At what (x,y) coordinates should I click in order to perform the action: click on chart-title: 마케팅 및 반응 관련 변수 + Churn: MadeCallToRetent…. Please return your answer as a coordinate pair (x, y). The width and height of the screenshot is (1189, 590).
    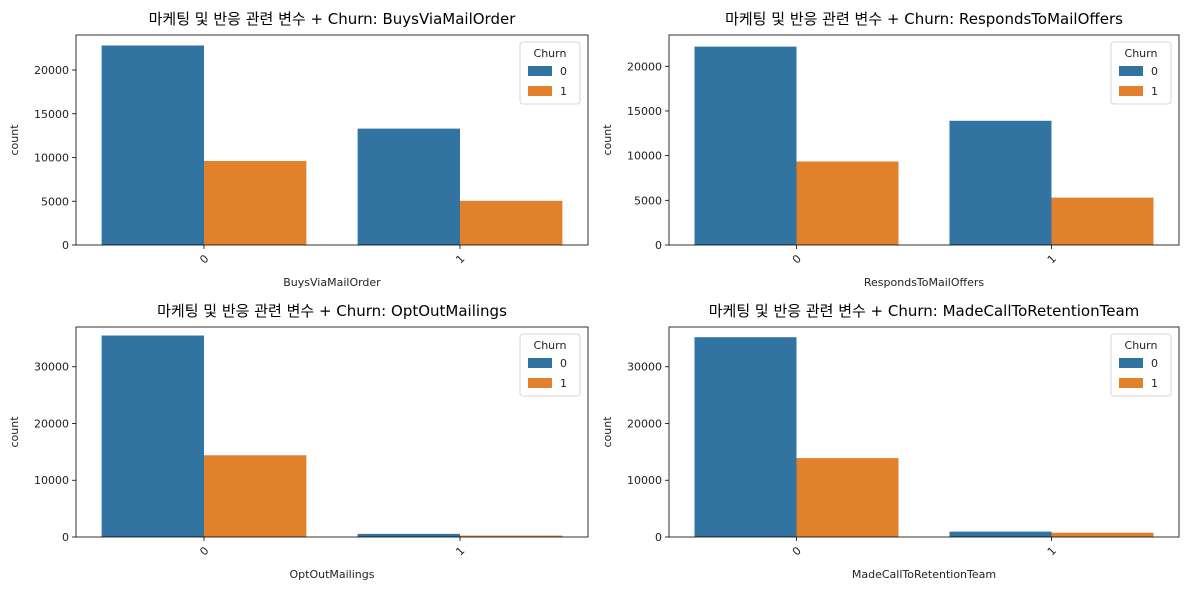
    Looking at the image, I should click on (924, 311).